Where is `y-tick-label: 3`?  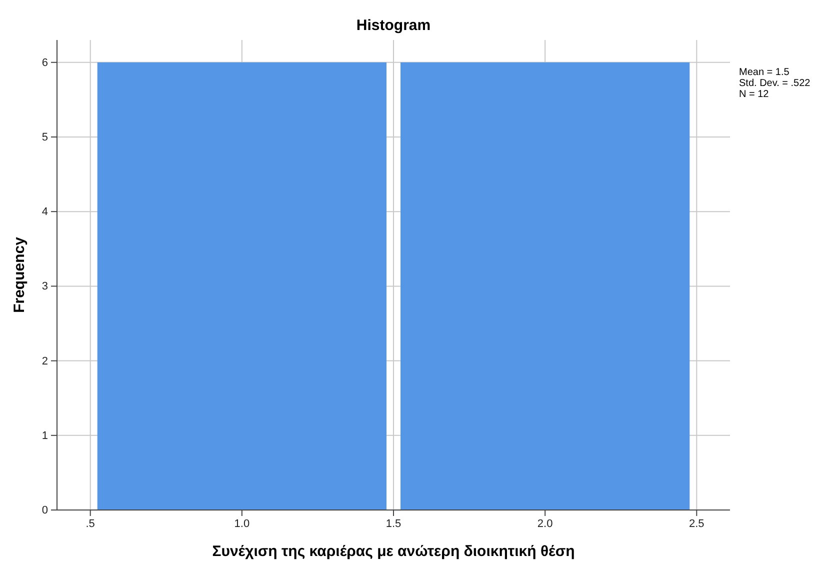 y-tick-label: 3 is located at coordinates (45, 286).